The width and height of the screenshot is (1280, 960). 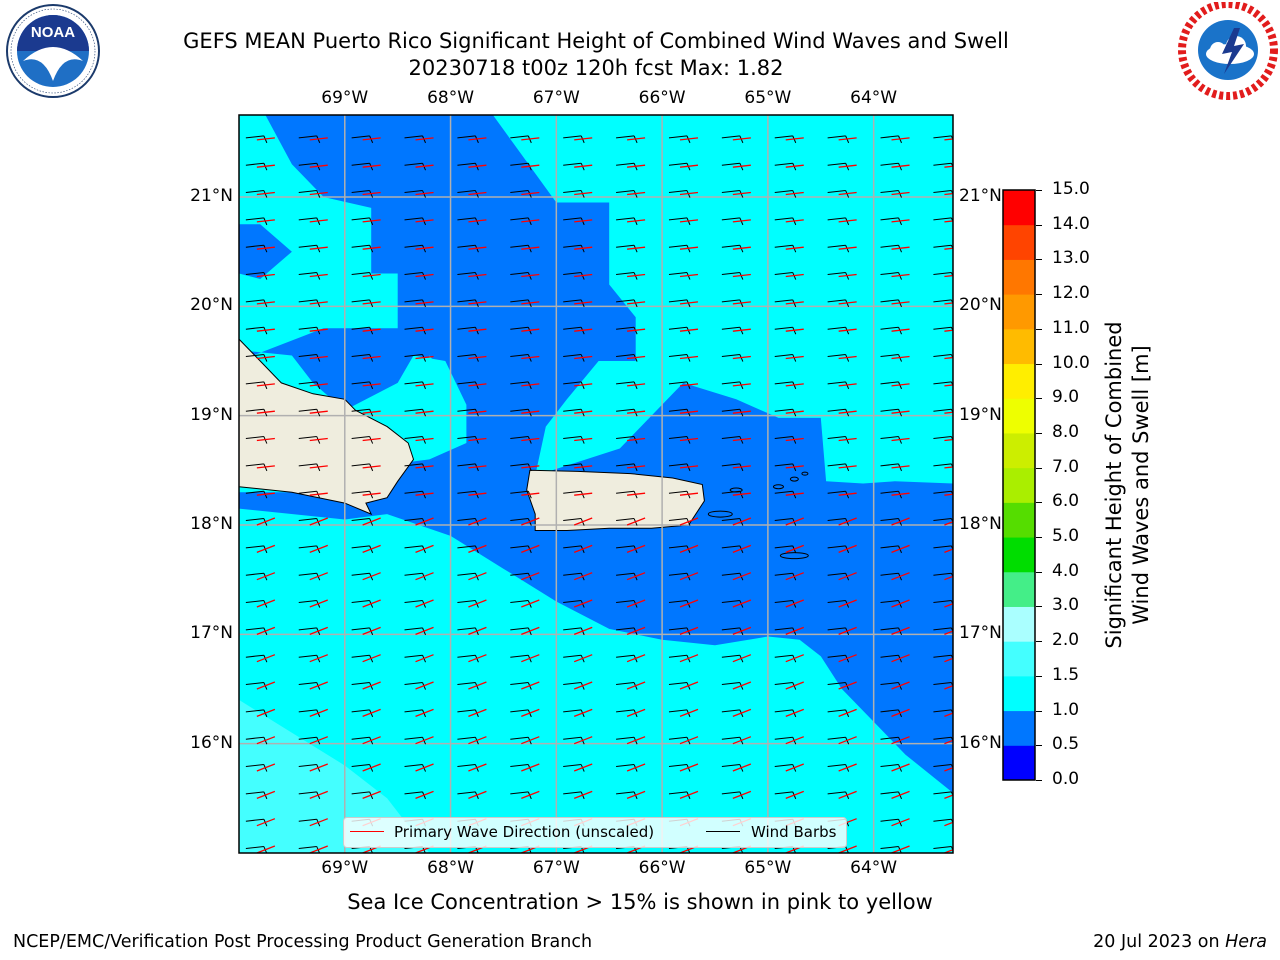 What do you see at coordinates (1066, 397) in the screenshot?
I see `colorbar-tick-label: 9.0` at bounding box center [1066, 397].